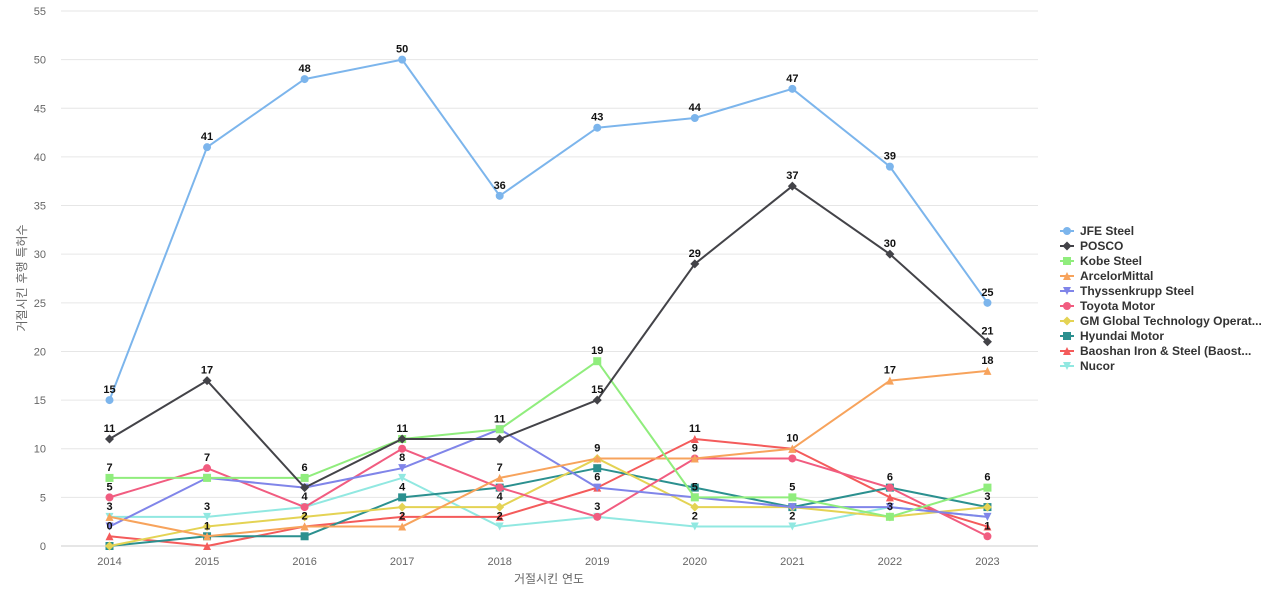 This screenshot has width=1280, height=600. I want to click on y-tick-label: 45, so click(40, 109).